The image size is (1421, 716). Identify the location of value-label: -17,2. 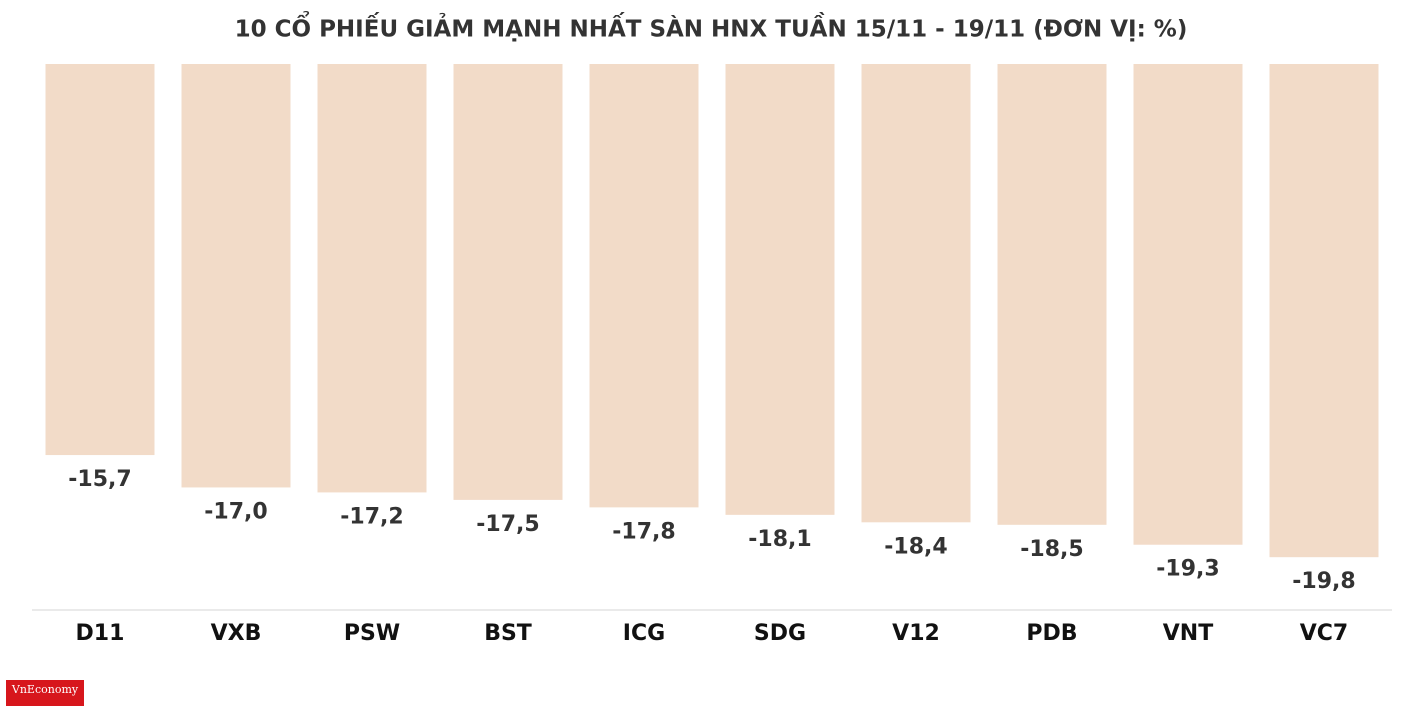
(371, 516).